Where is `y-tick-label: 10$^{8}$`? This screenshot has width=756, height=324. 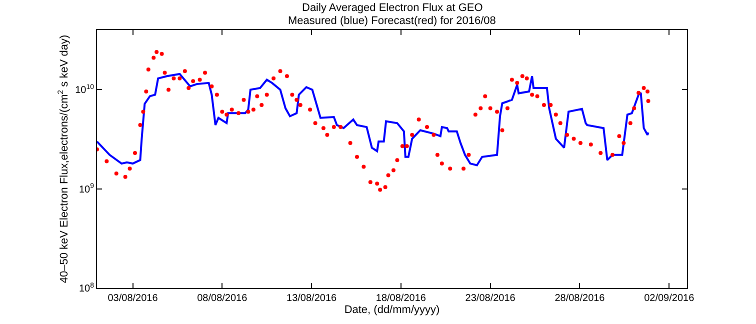 y-tick-label: 10$^{8}$ is located at coordinates (86, 288).